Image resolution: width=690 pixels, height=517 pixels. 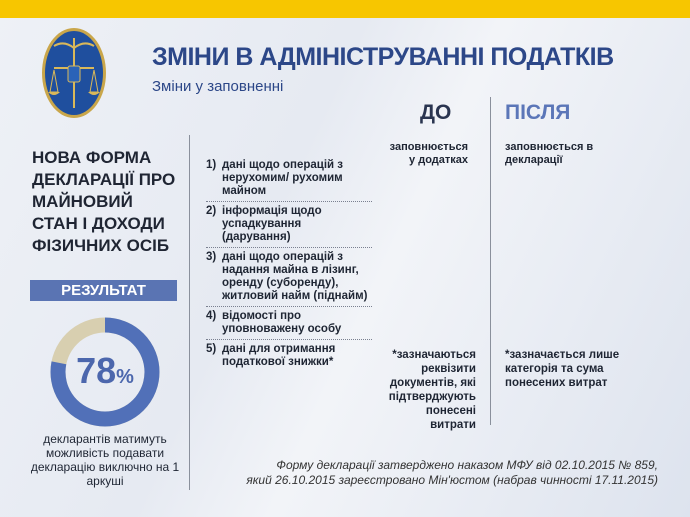 I want to click on donut-filled-segment, so click(x=105, y=372).